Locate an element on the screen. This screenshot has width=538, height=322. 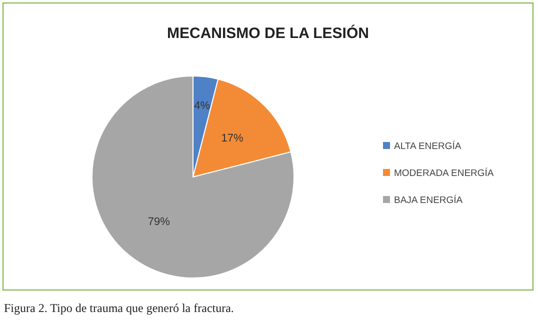
text: Figura 2. Tipo de trauma que generó la fractura. is located at coordinates (119, 308).